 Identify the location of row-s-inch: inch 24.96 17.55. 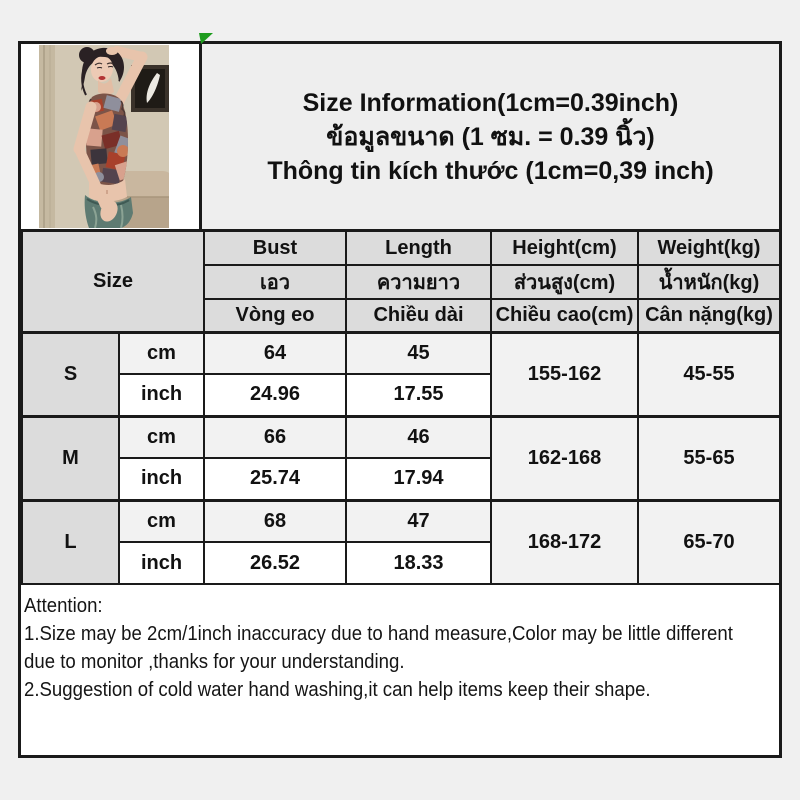
(401, 395).